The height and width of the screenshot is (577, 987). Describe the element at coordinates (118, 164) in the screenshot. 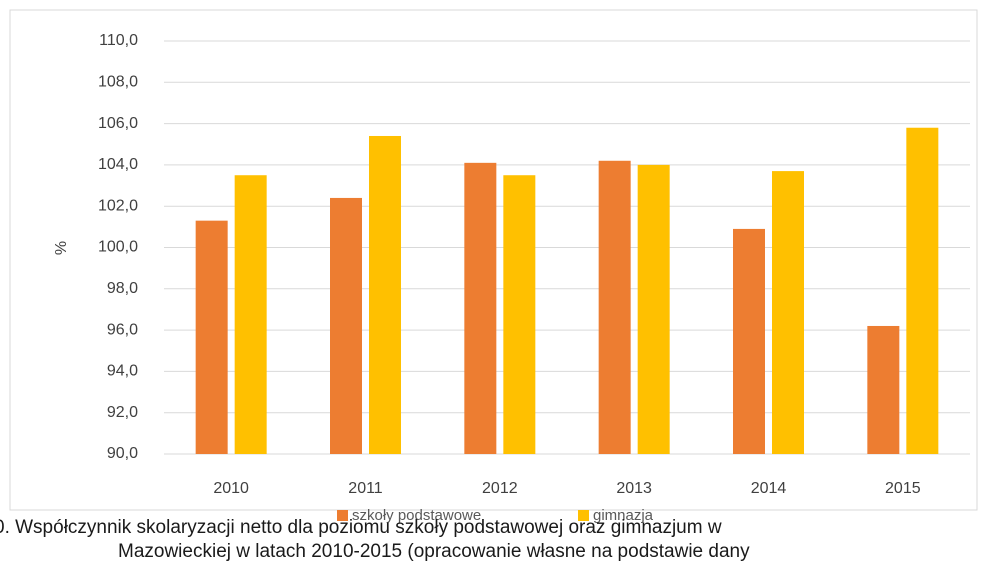

I see `y-tick-label: 104,0` at that location.